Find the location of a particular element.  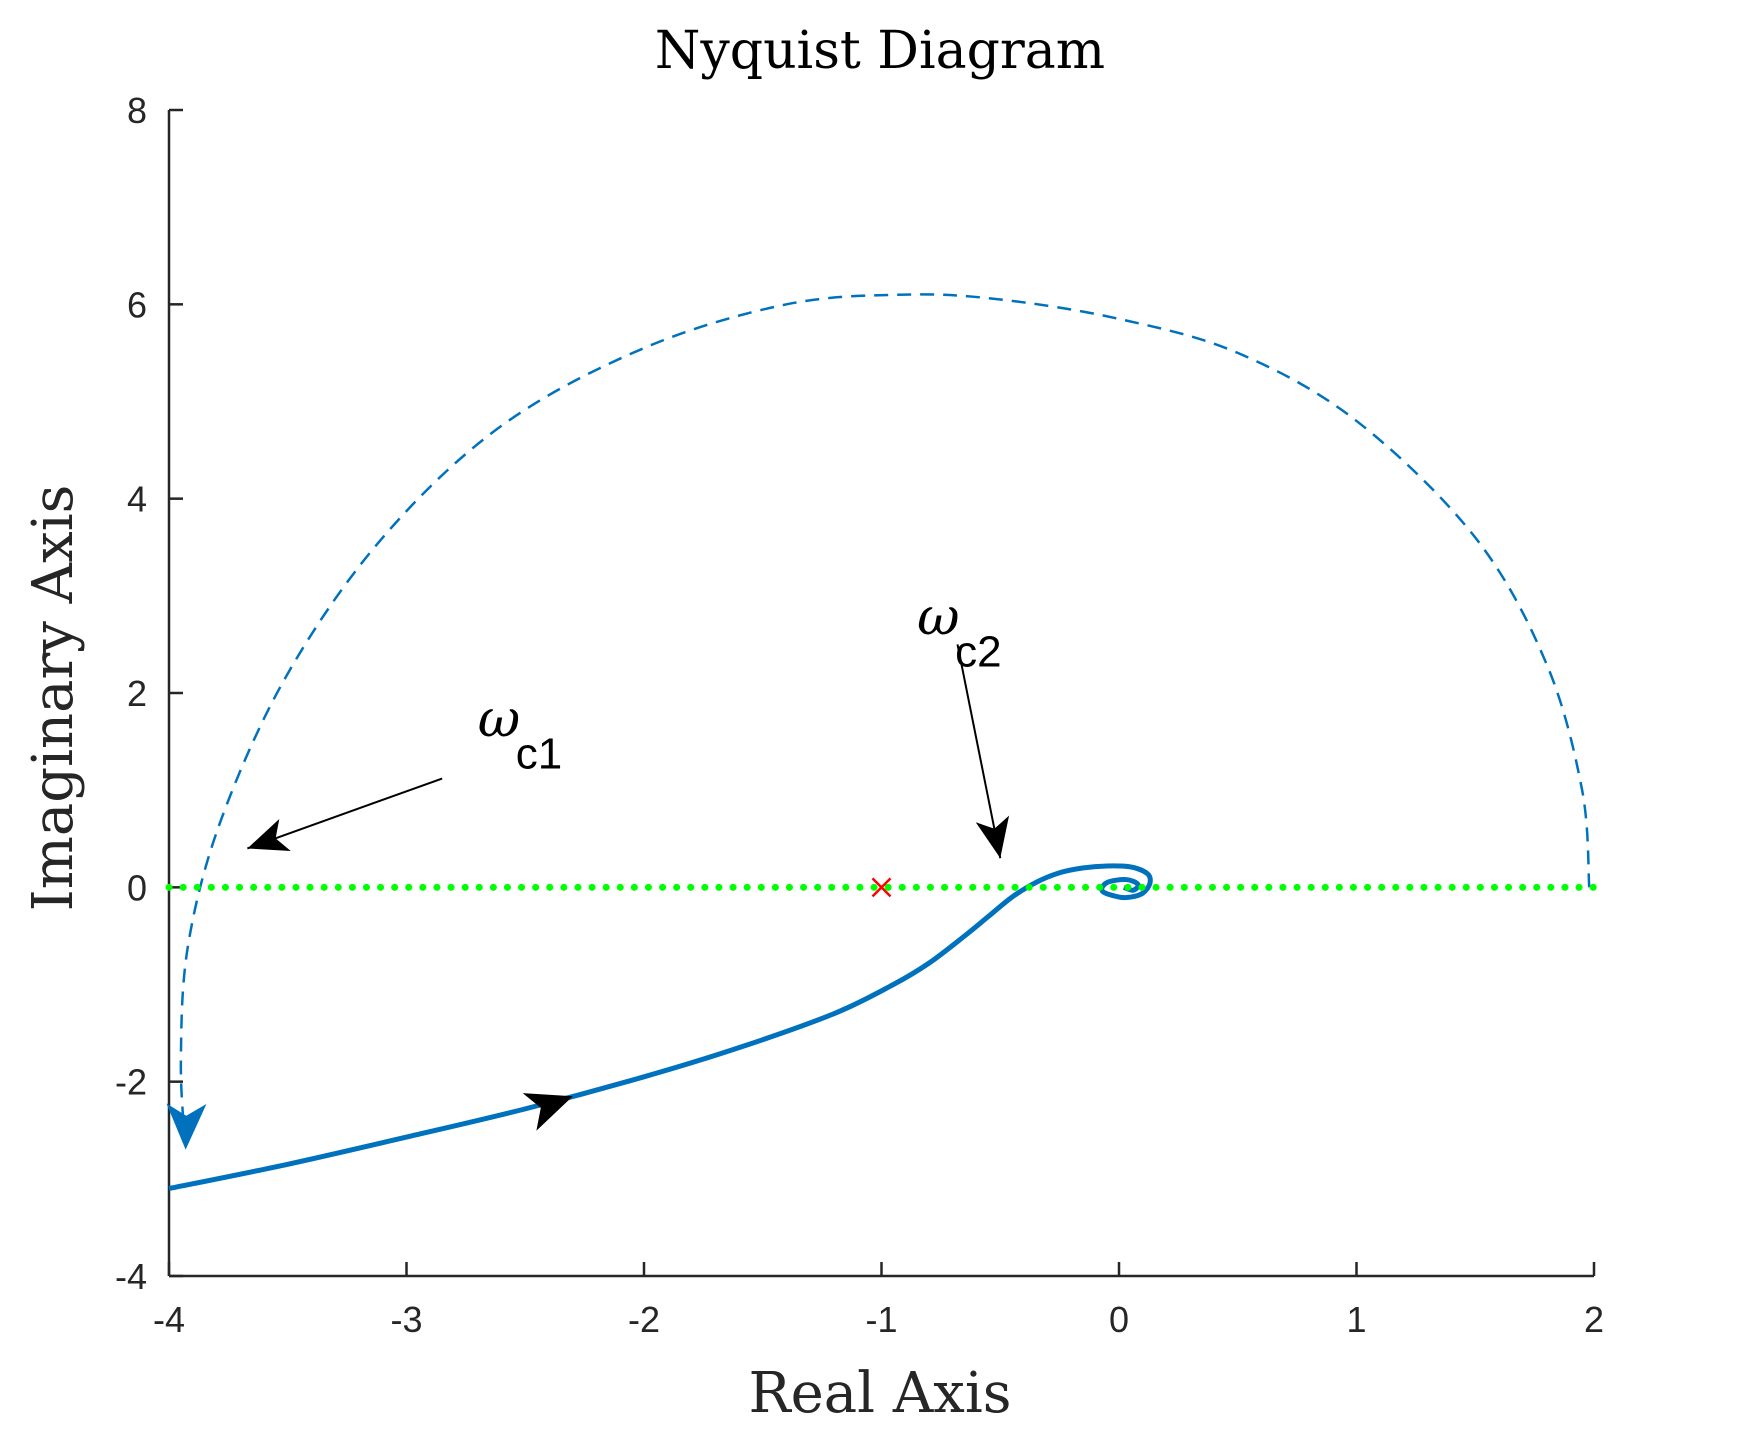

y-tick-label: -2 is located at coordinates (131, 1082).